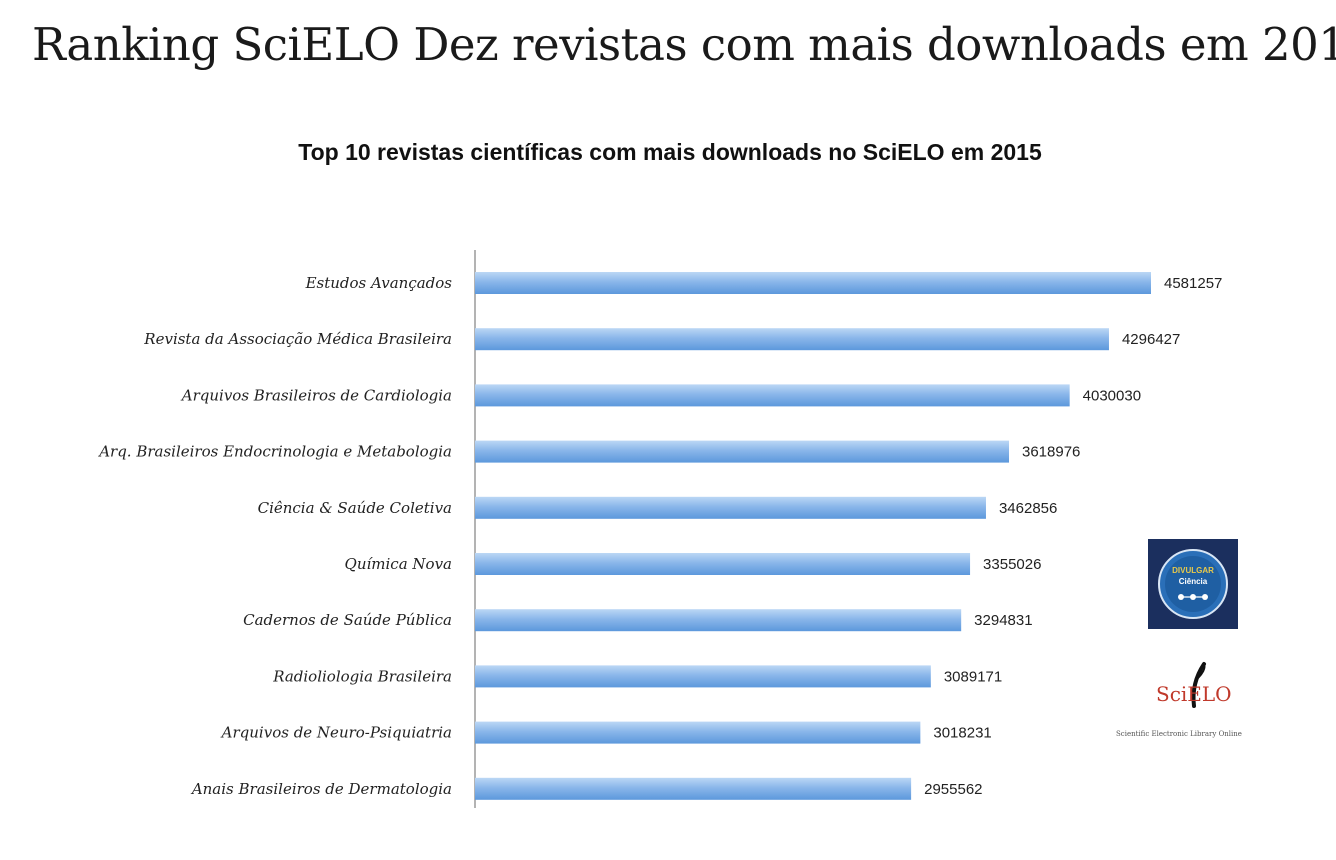 This screenshot has height=860, width=1336. I want to click on category-label: Cadernos de Saúde Pública, so click(347, 620).